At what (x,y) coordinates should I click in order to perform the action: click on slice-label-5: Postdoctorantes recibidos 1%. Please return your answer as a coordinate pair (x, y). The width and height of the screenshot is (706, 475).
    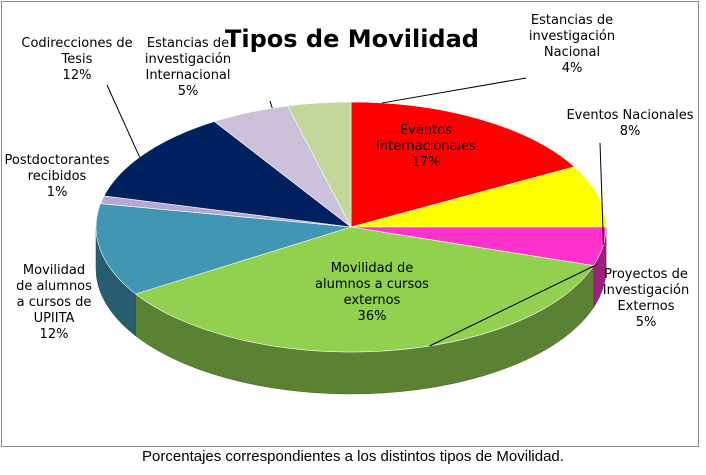
    Looking at the image, I should click on (56, 176).